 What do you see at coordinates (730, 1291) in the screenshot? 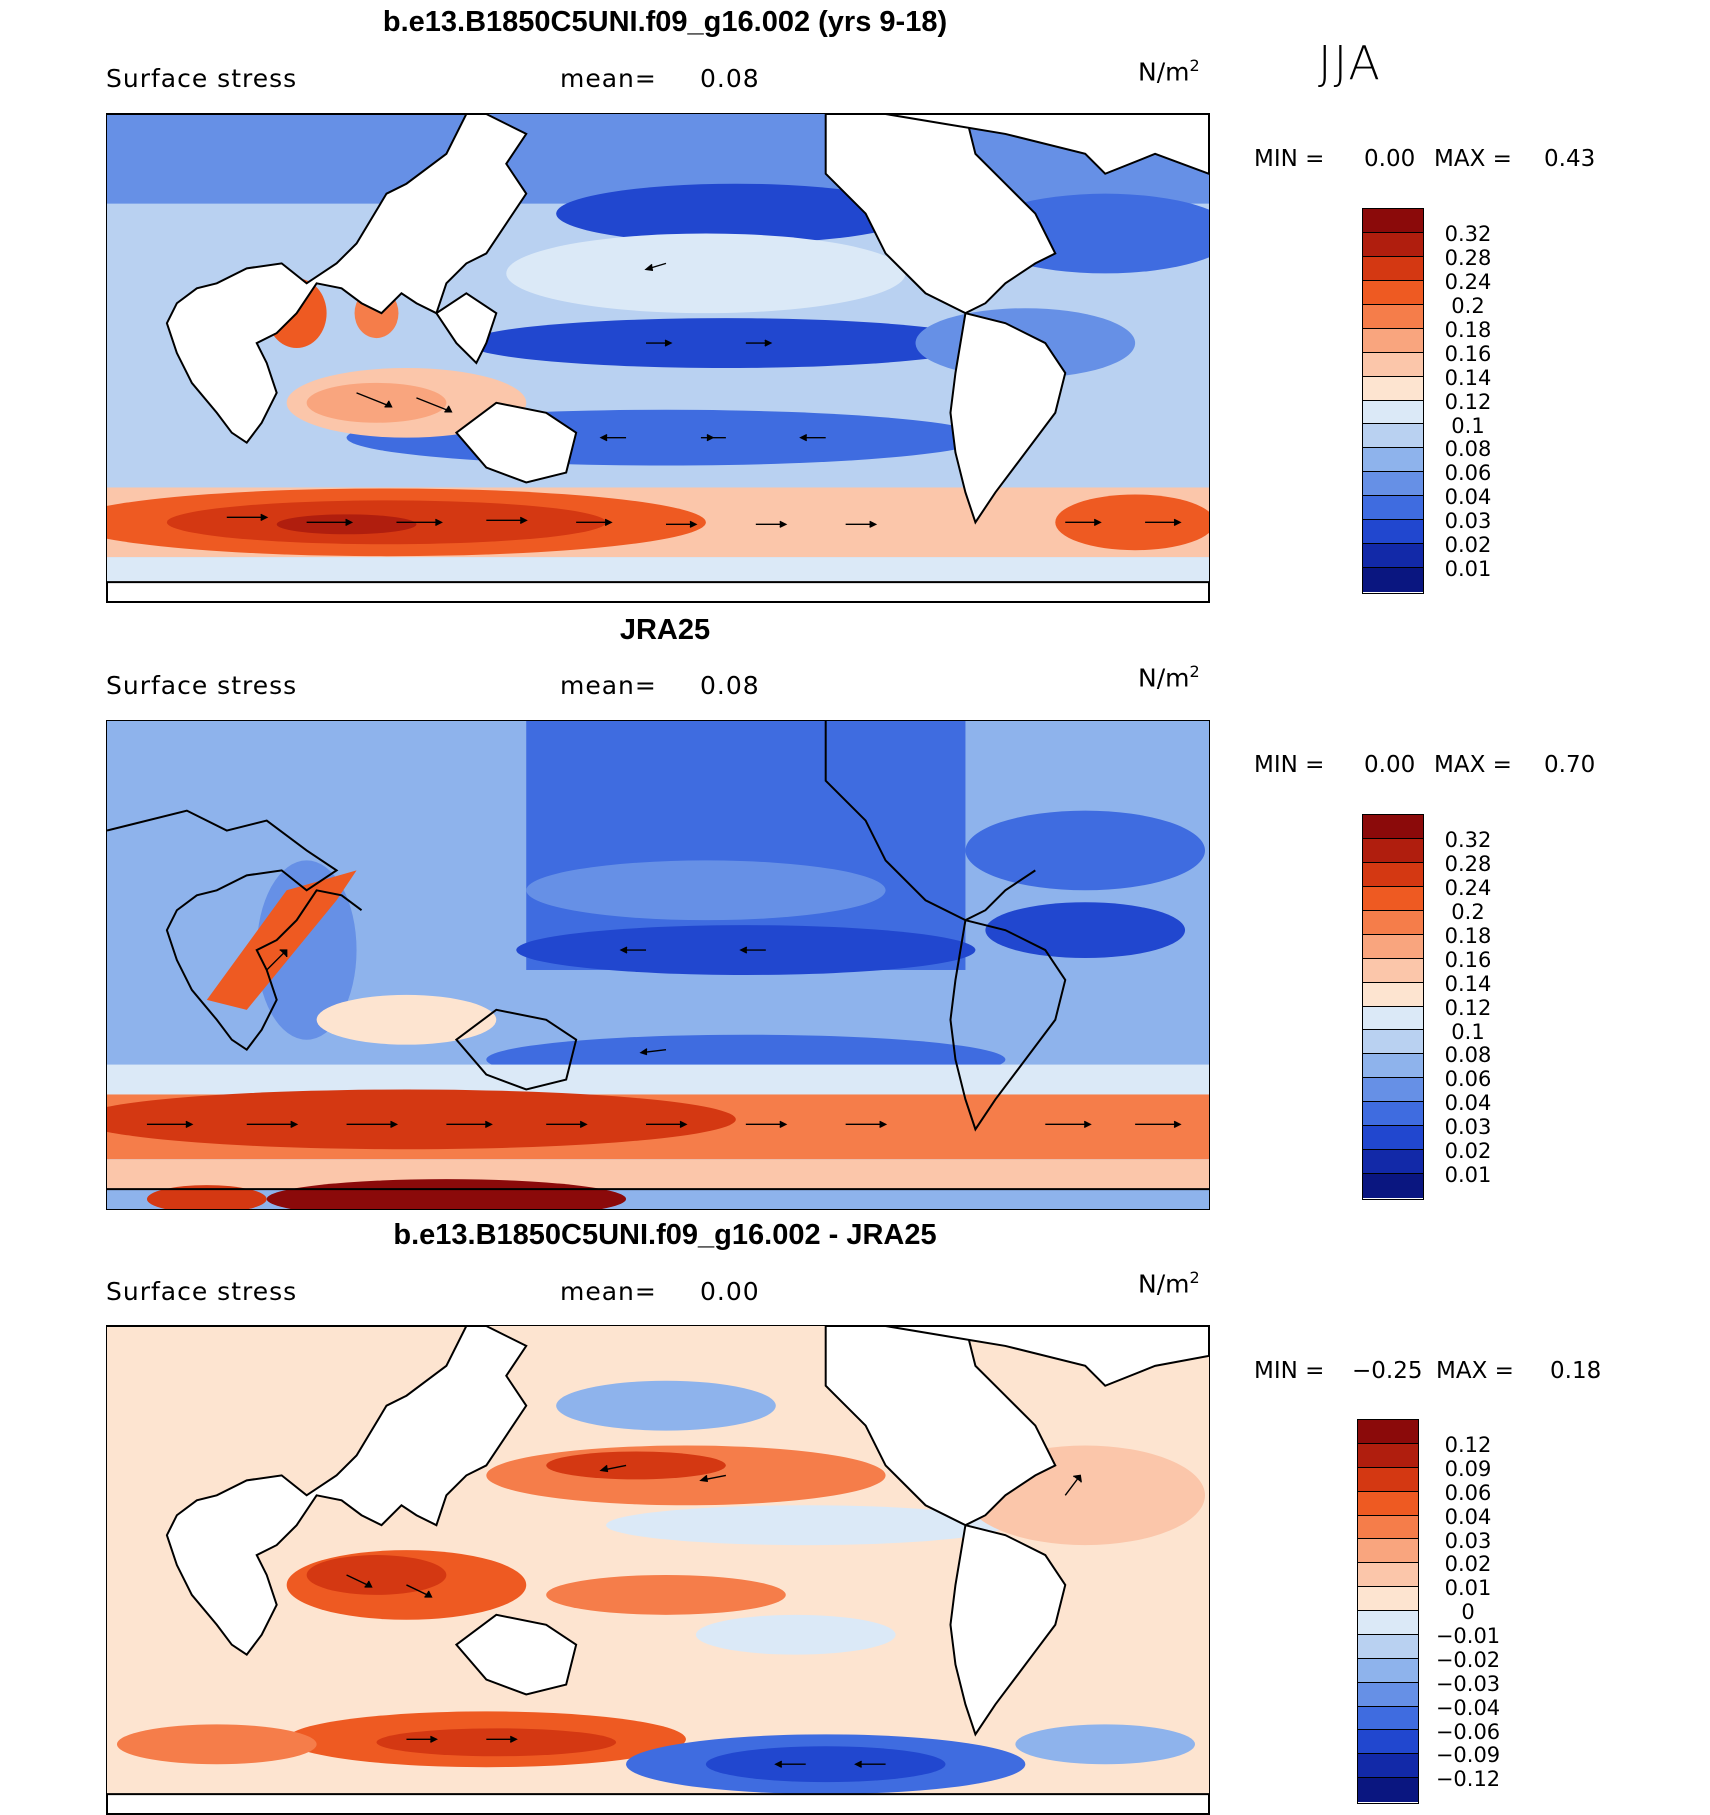
I see `panel-3-mean-value: 0.00` at bounding box center [730, 1291].